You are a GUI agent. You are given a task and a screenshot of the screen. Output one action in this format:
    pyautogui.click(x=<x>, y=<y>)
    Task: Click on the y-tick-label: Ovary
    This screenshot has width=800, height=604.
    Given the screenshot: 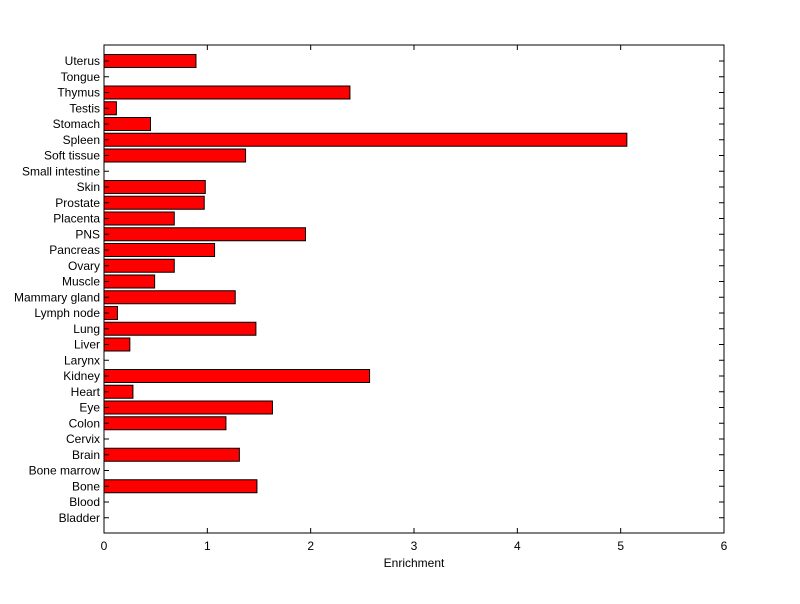 What is the action you would take?
    pyautogui.click(x=84, y=266)
    